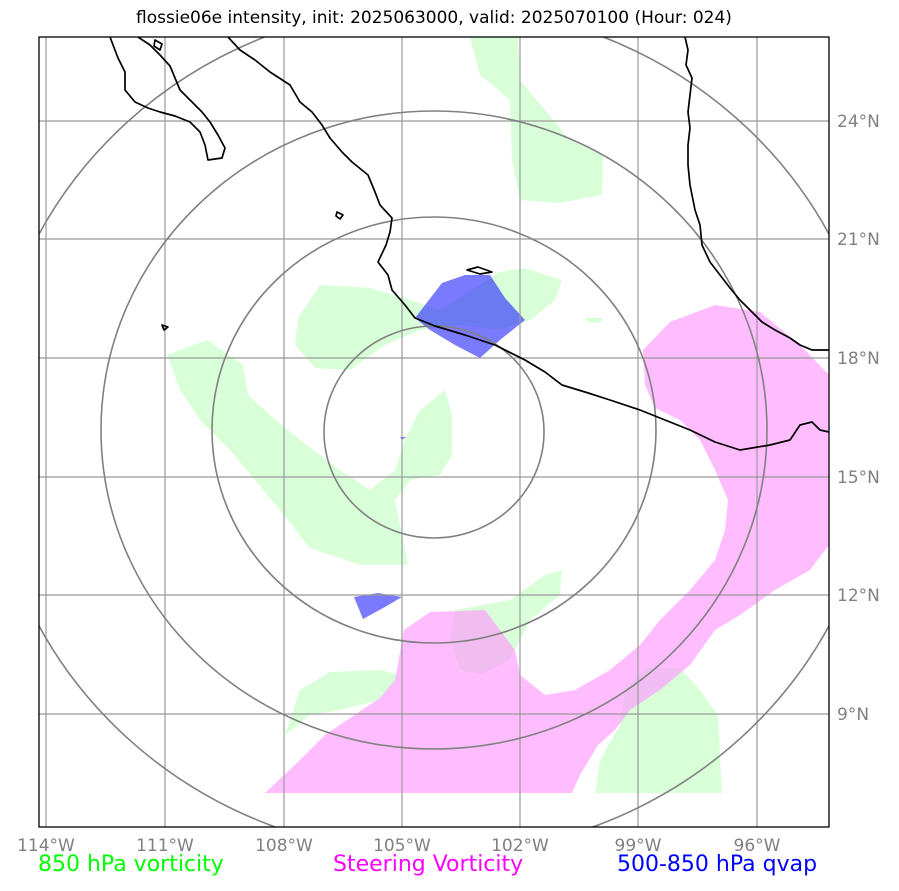  I want to click on coastline-socorro, so click(165, 327).